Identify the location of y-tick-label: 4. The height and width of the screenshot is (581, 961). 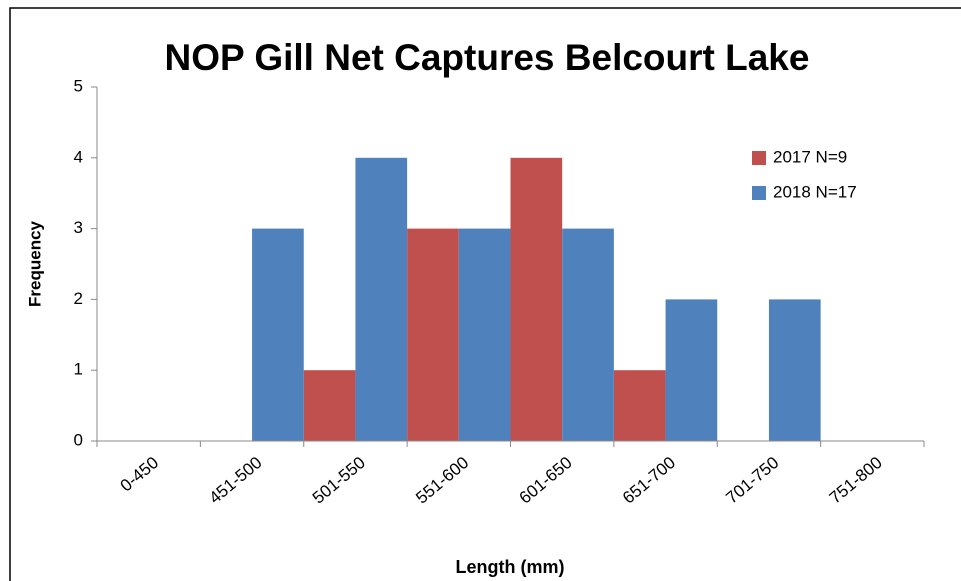
(78, 156).